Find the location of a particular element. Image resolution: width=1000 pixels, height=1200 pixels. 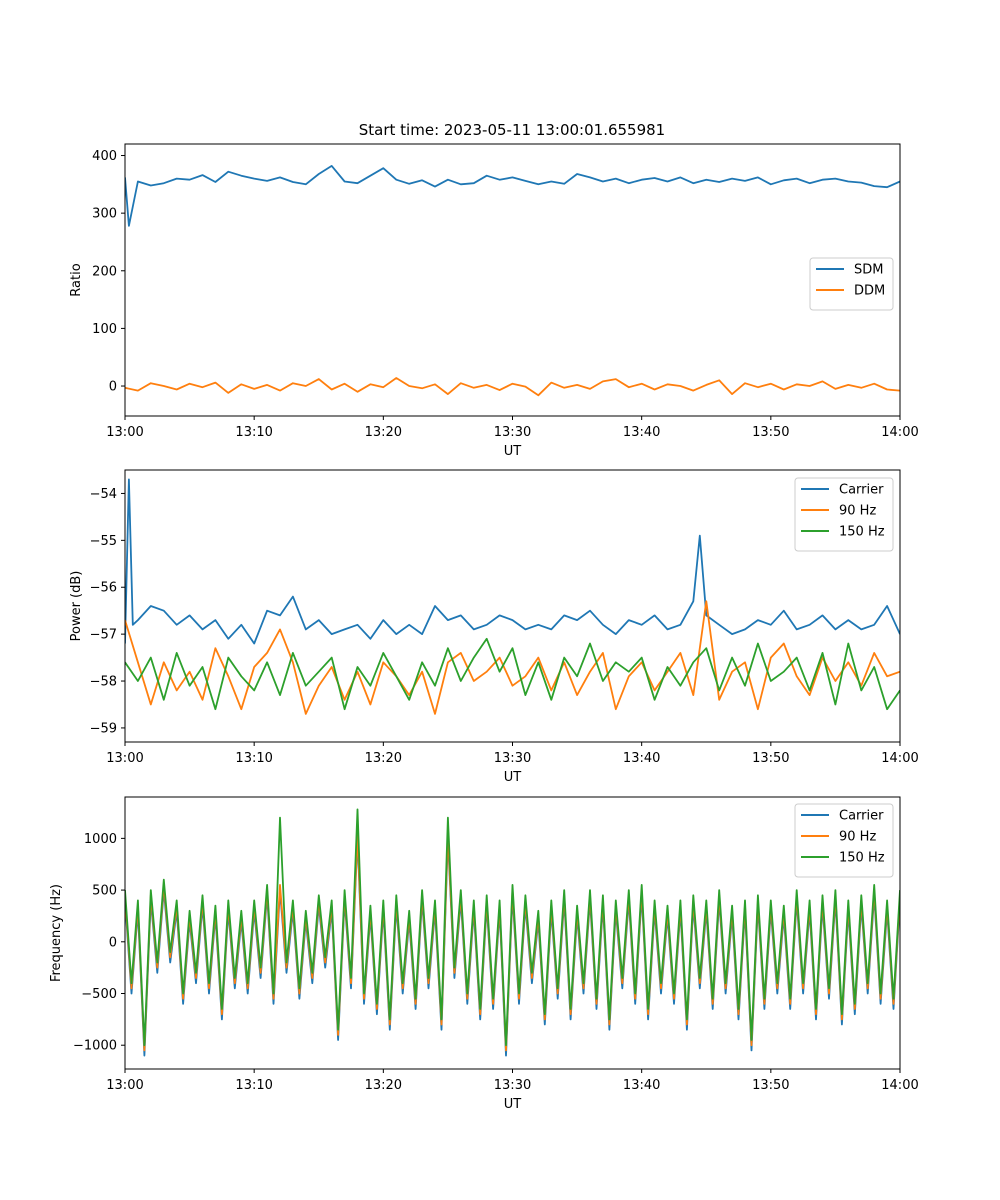

ratio-x-tick-label: 13:00 is located at coordinates (124, 432).